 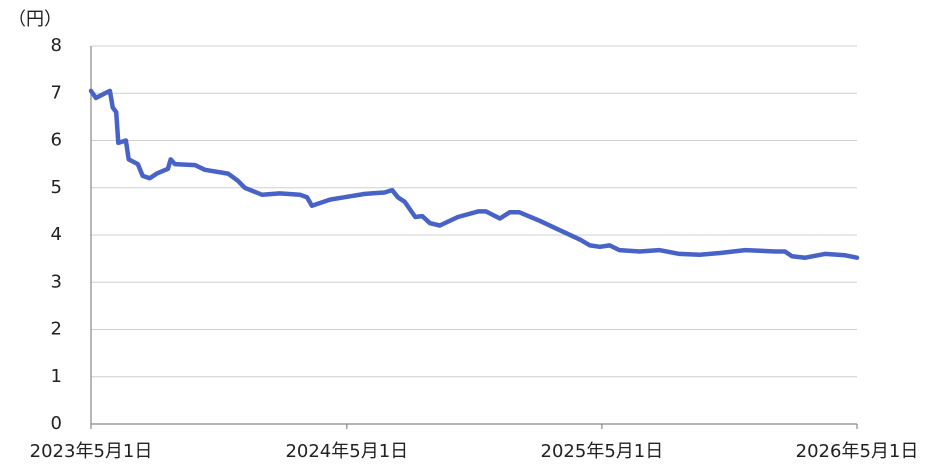 What do you see at coordinates (56, 376) in the screenshot?
I see `y-tick-label: 1` at bounding box center [56, 376].